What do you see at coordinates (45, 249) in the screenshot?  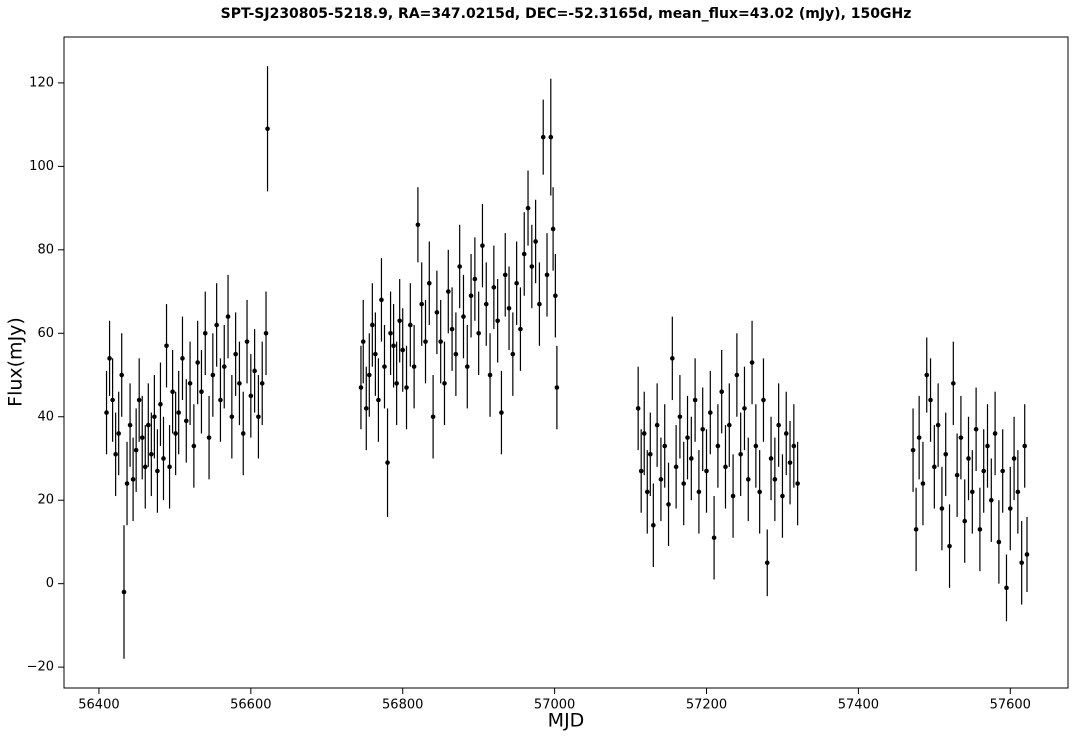 I see `y-tick-label: 80` at bounding box center [45, 249].